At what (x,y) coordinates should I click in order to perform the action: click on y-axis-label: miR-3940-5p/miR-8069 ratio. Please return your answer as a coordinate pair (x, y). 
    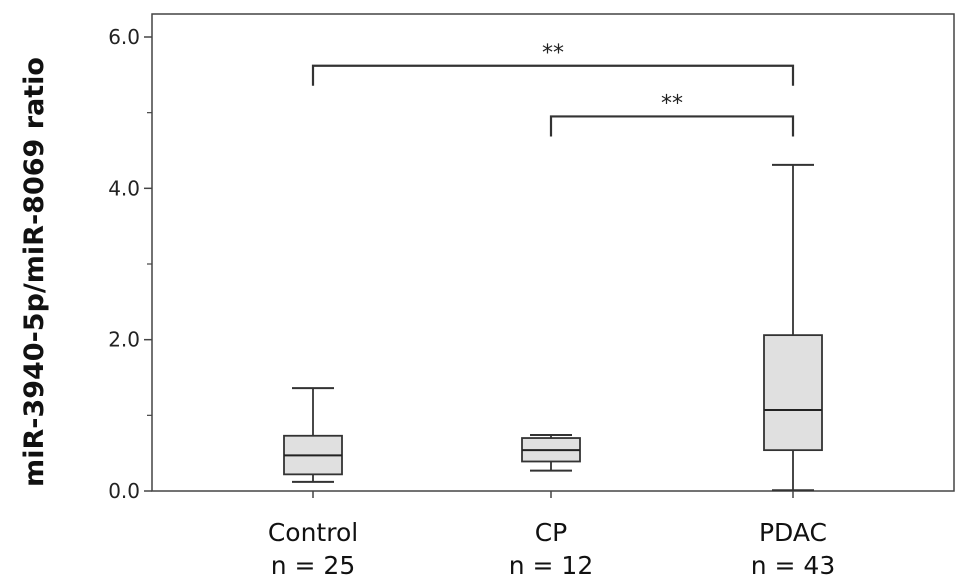
    Looking at the image, I should click on (34, 272).